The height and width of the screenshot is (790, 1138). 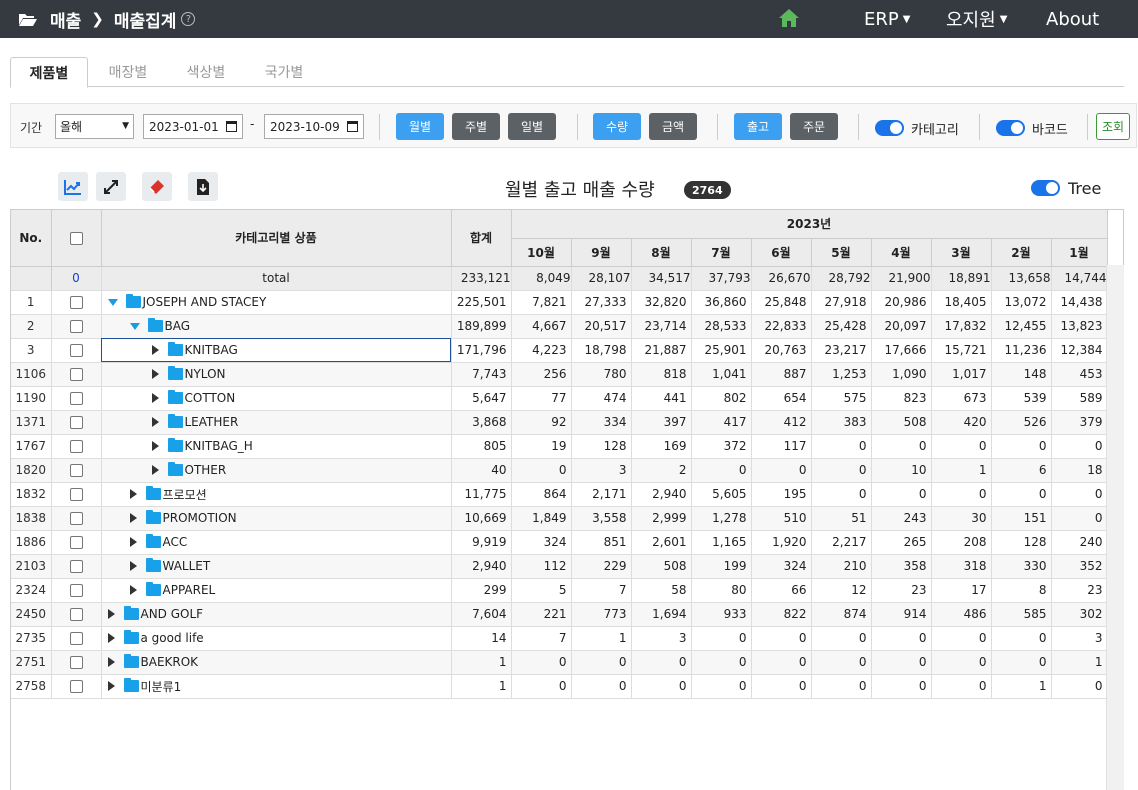 I want to click on table-row: 1832 프로모션 11,775 864 2,171 2,940 5,605 195 0 0 0 0 0, so click(x=559, y=494).